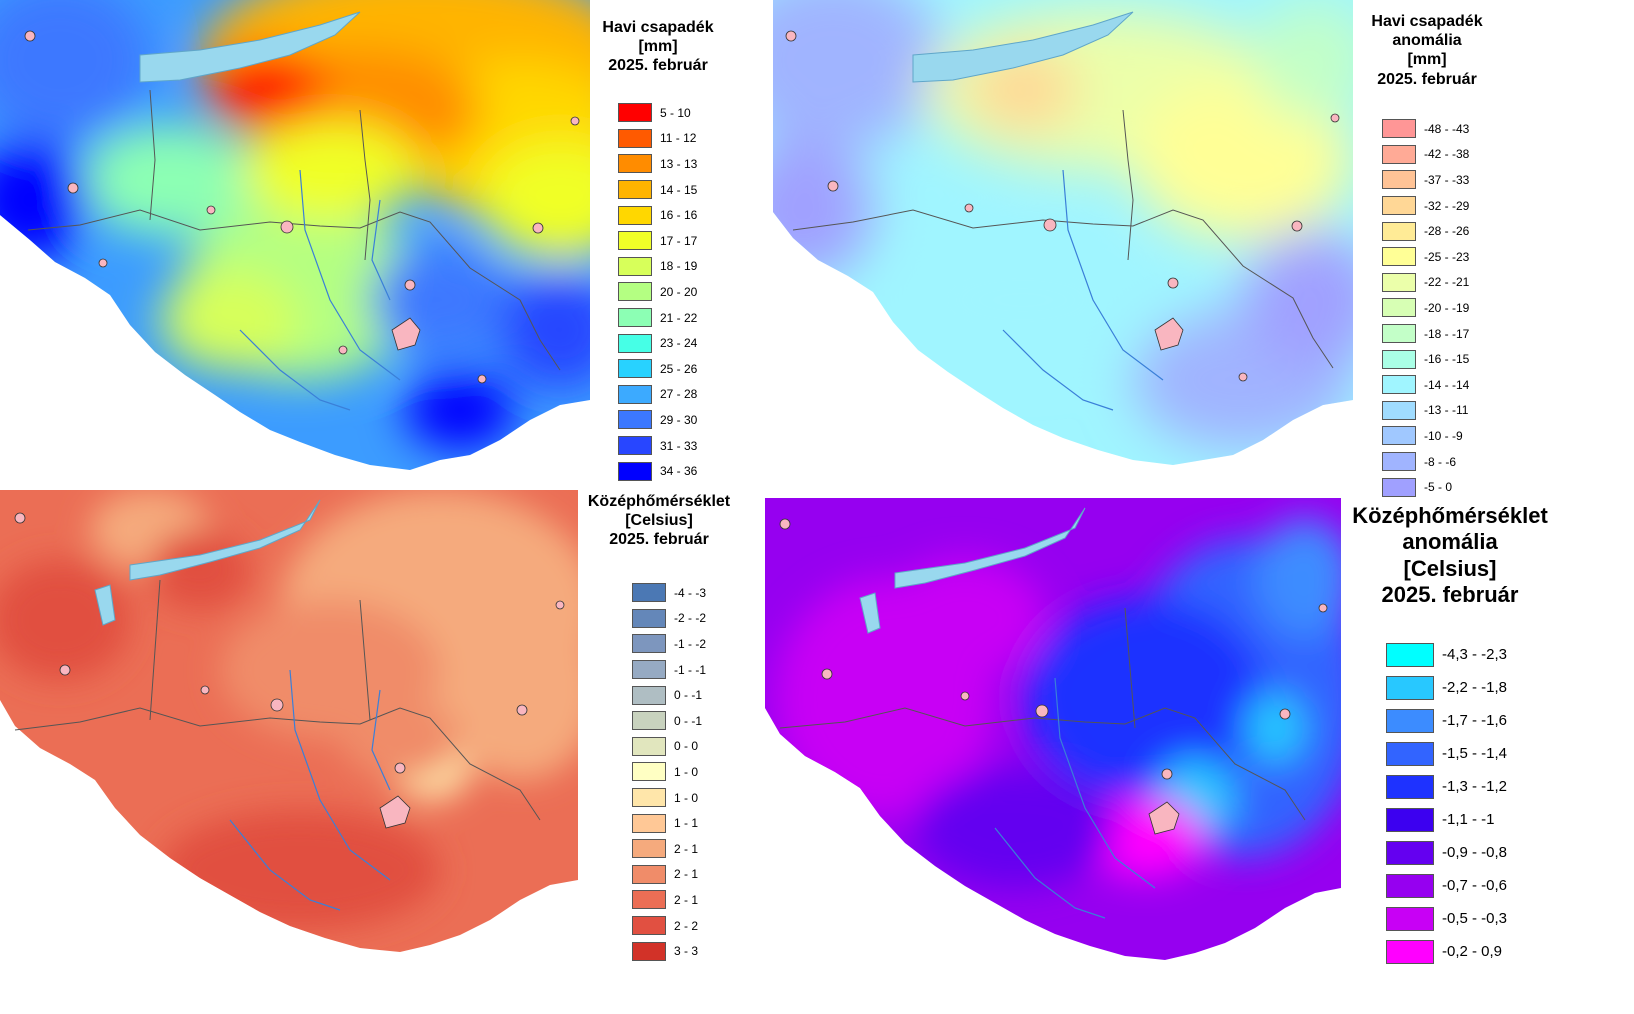  What do you see at coordinates (1447, 179) in the screenshot?
I see `legend-label: -37 - -33` at bounding box center [1447, 179].